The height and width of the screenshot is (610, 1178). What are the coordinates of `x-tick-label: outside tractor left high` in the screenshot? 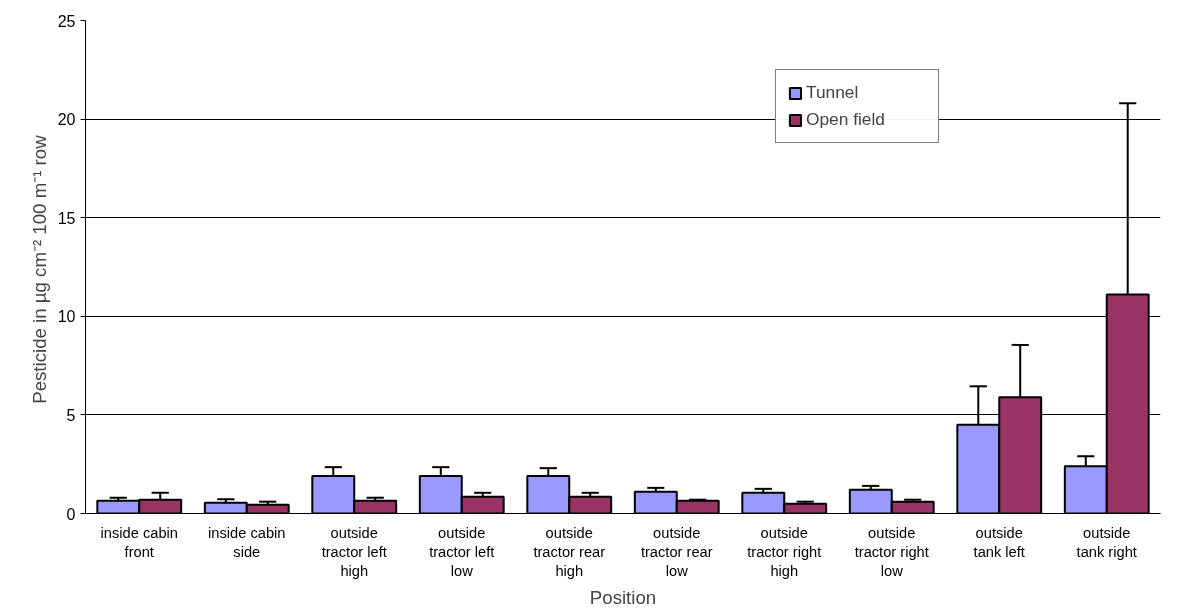 It's located at (354, 551).